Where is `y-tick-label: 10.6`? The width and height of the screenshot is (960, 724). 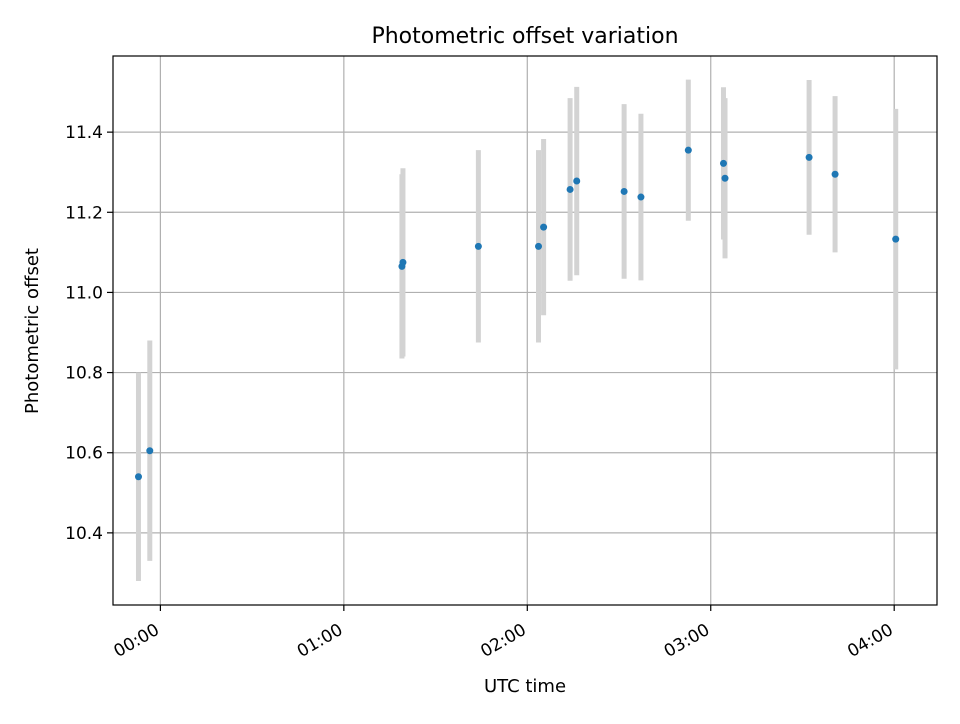
y-tick-label: 10.6 is located at coordinates (84, 454).